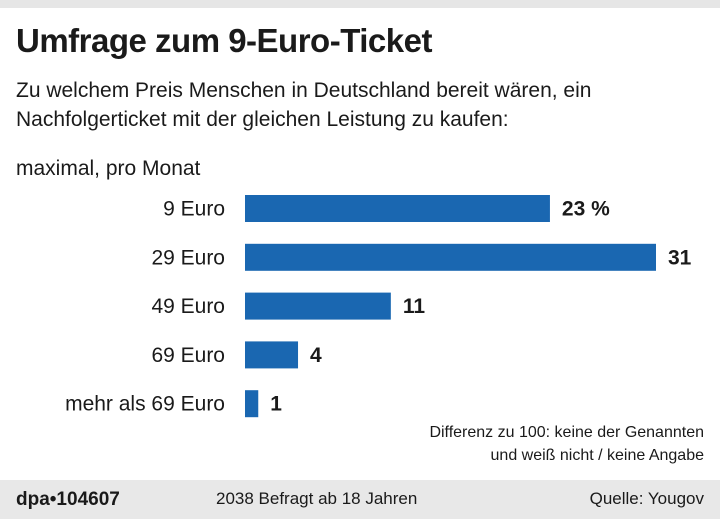  I want to click on category-label: 29 Euro, so click(188, 257).